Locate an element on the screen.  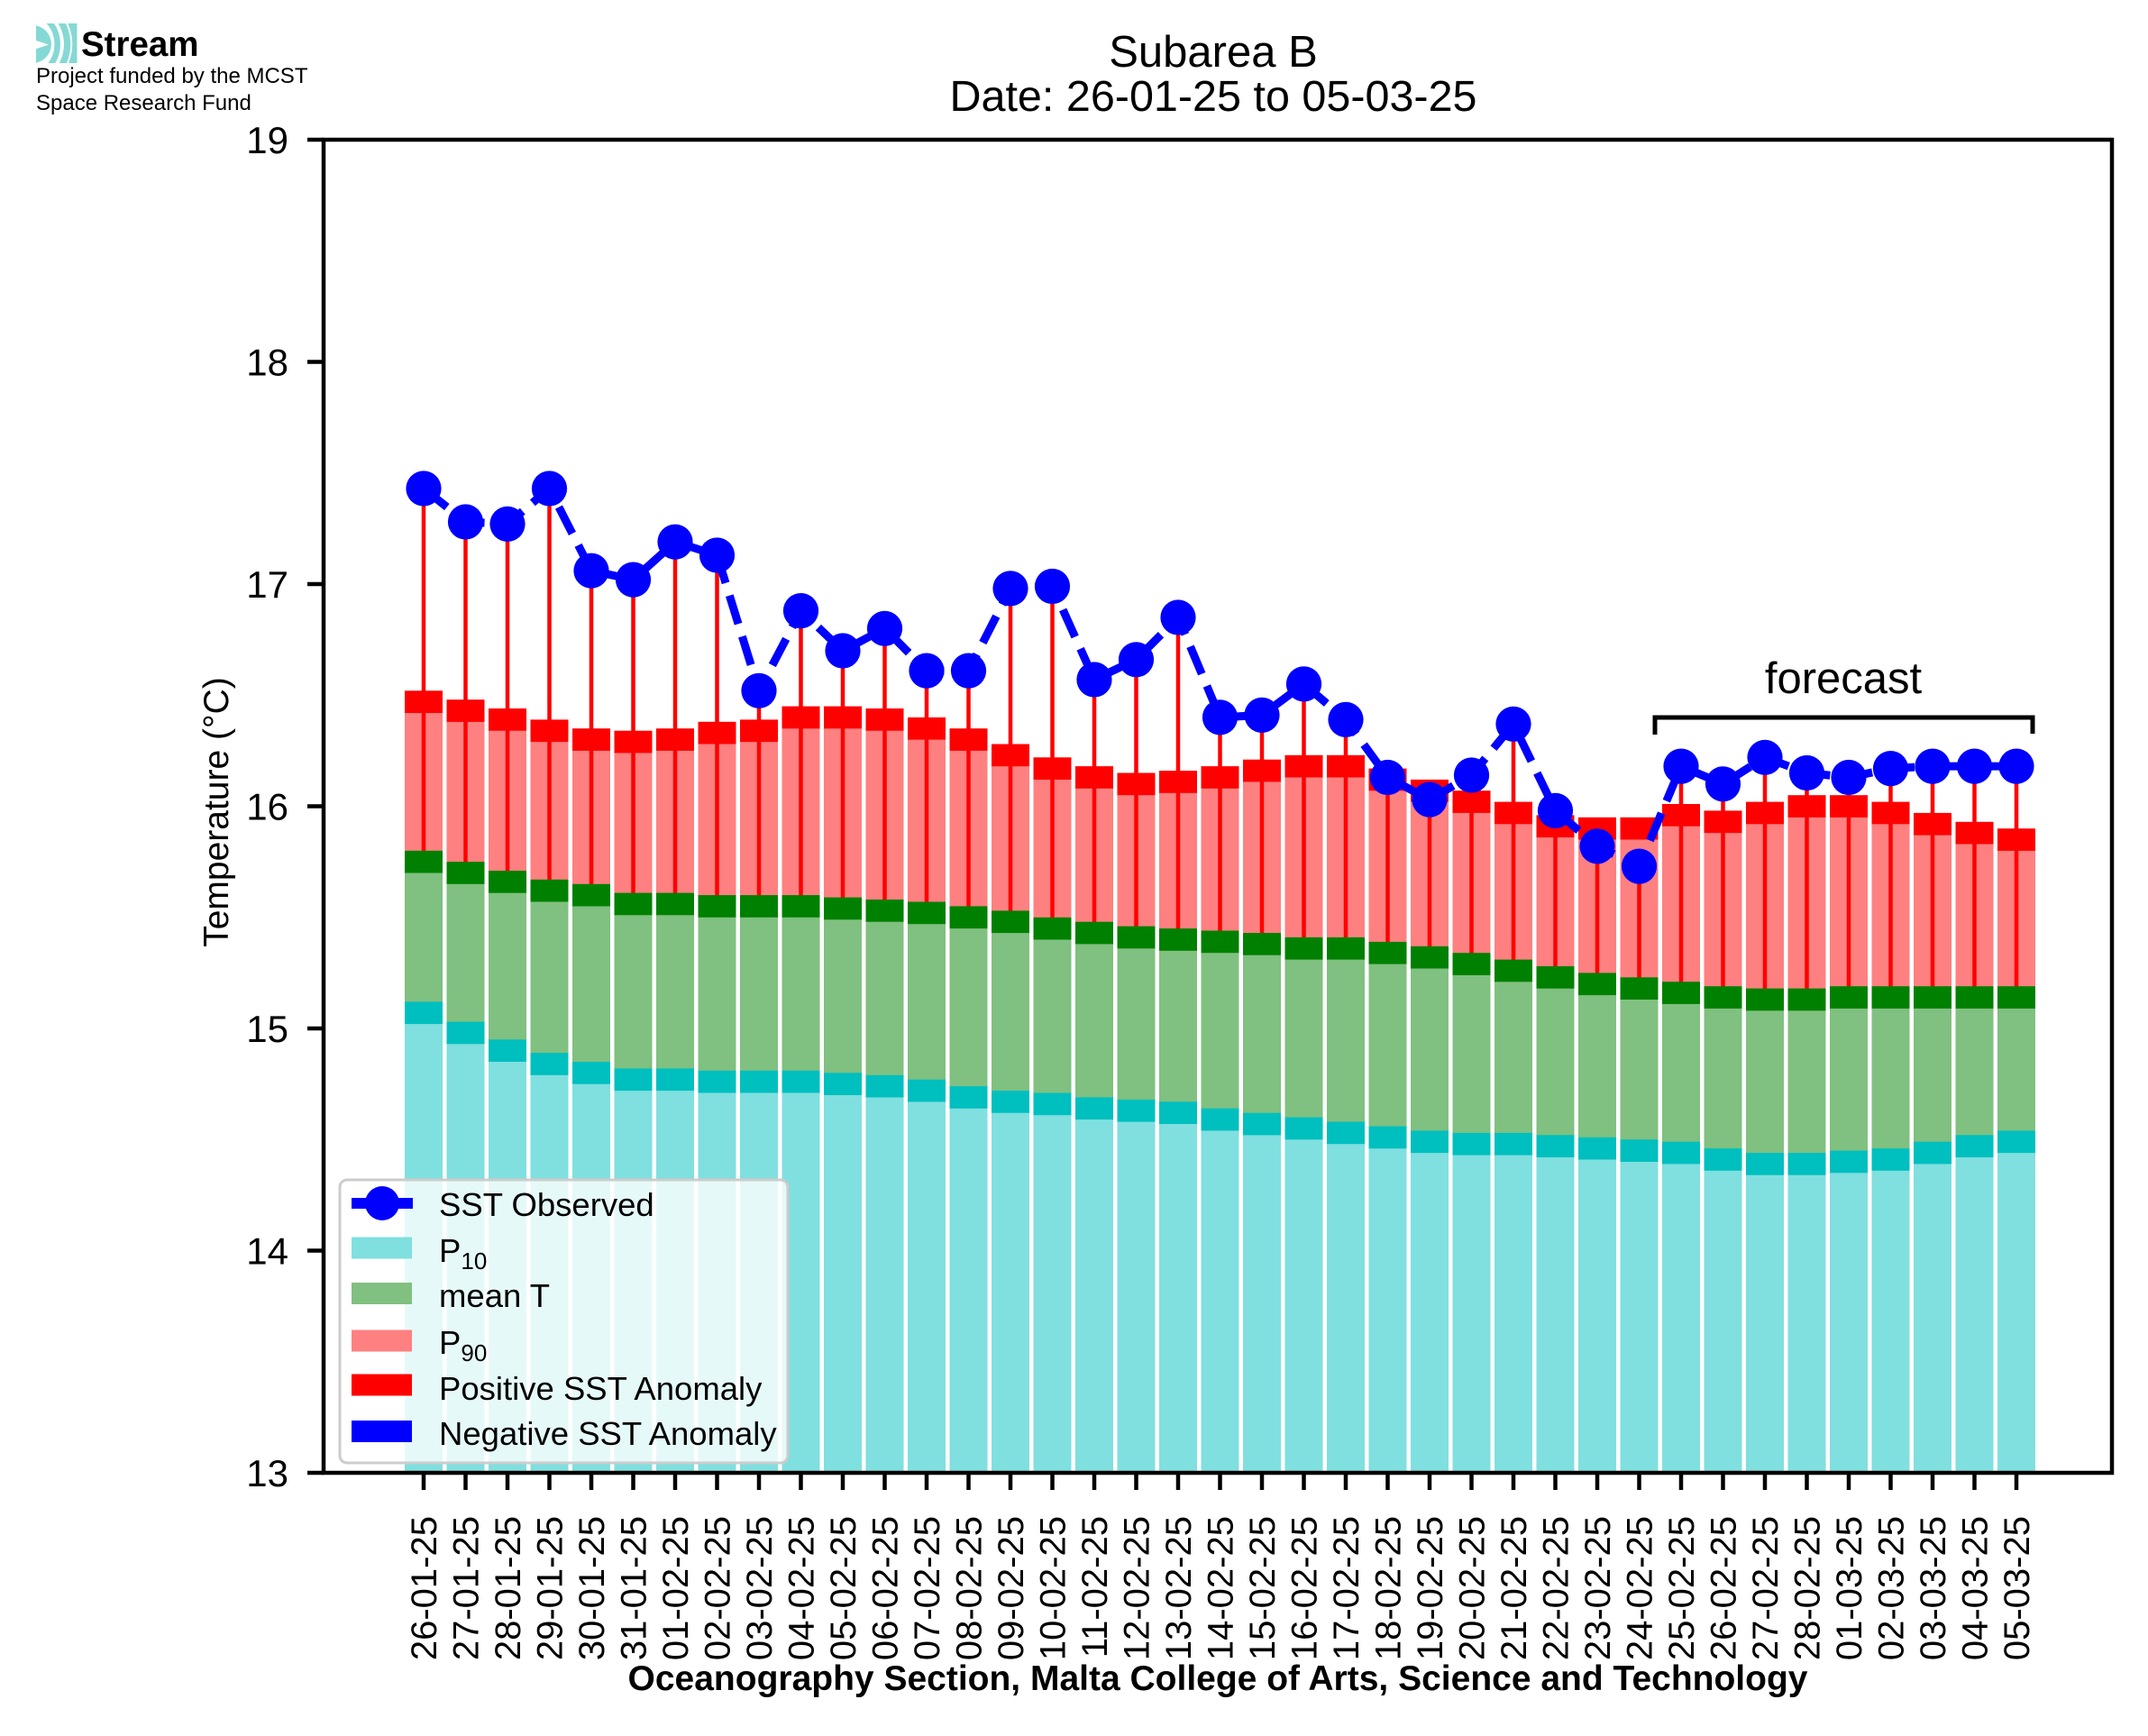
svg-text: 13 is located at coordinates (267, 1473).